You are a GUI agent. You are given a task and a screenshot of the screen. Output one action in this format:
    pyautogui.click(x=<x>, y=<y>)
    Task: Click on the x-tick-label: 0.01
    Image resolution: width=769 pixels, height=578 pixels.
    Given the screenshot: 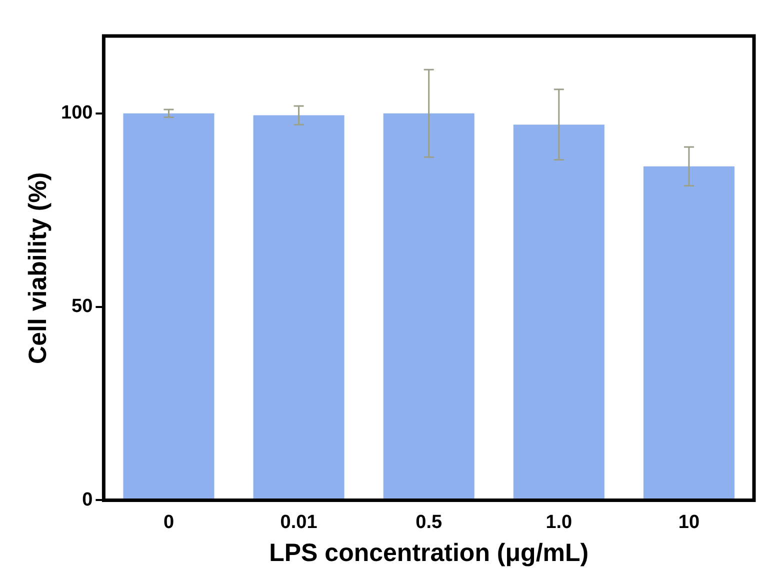 What is the action you would take?
    pyautogui.click(x=299, y=522)
    